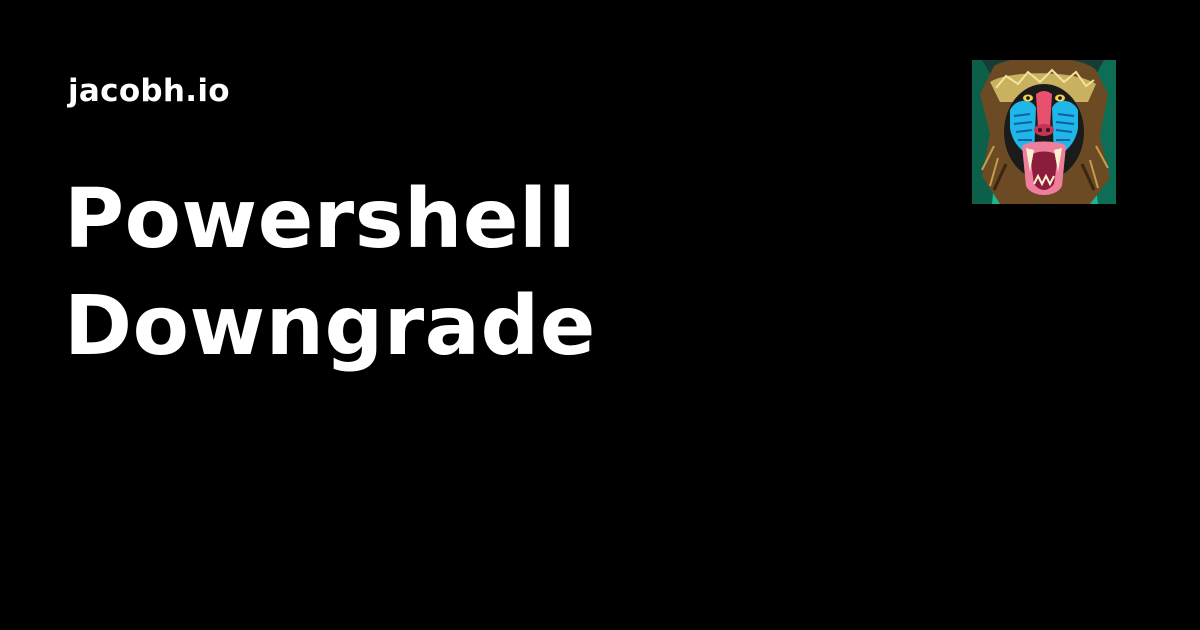 Image resolution: width=1200 pixels, height=630 pixels. What do you see at coordinates (320, 219) in the screenshot?
I see `post-title-line-1: Powershell` at bounding box center [320, 219].